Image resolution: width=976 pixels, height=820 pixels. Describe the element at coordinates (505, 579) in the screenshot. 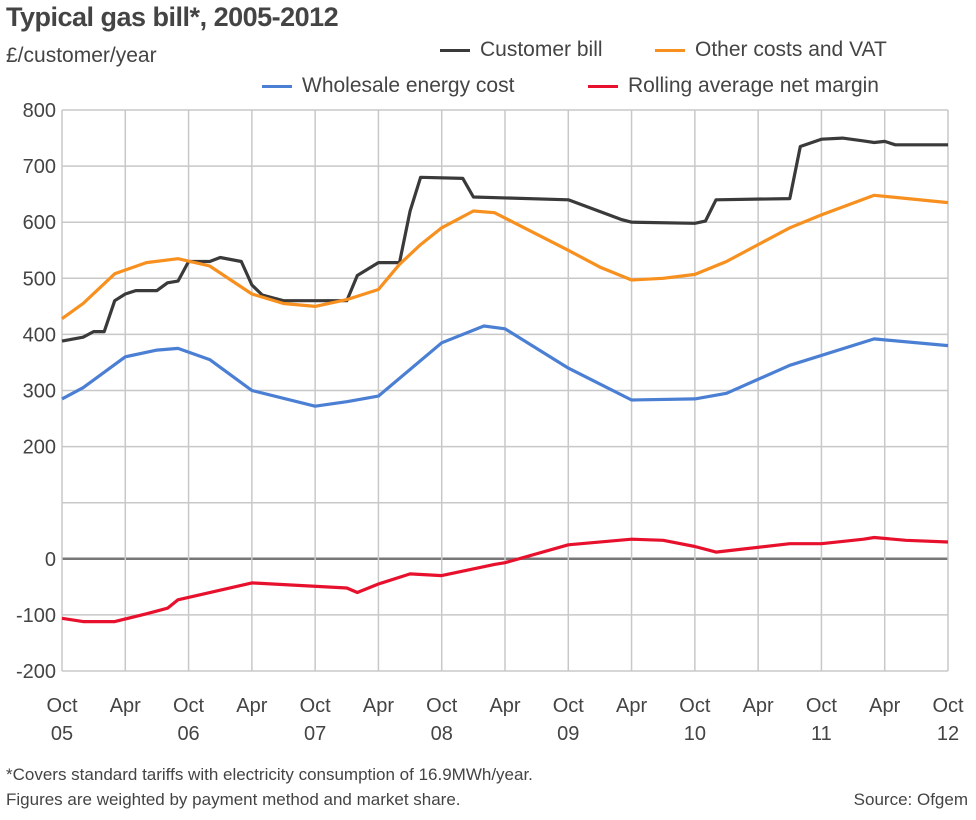

I see `series-line-rolling-average-net-margin` at that location.